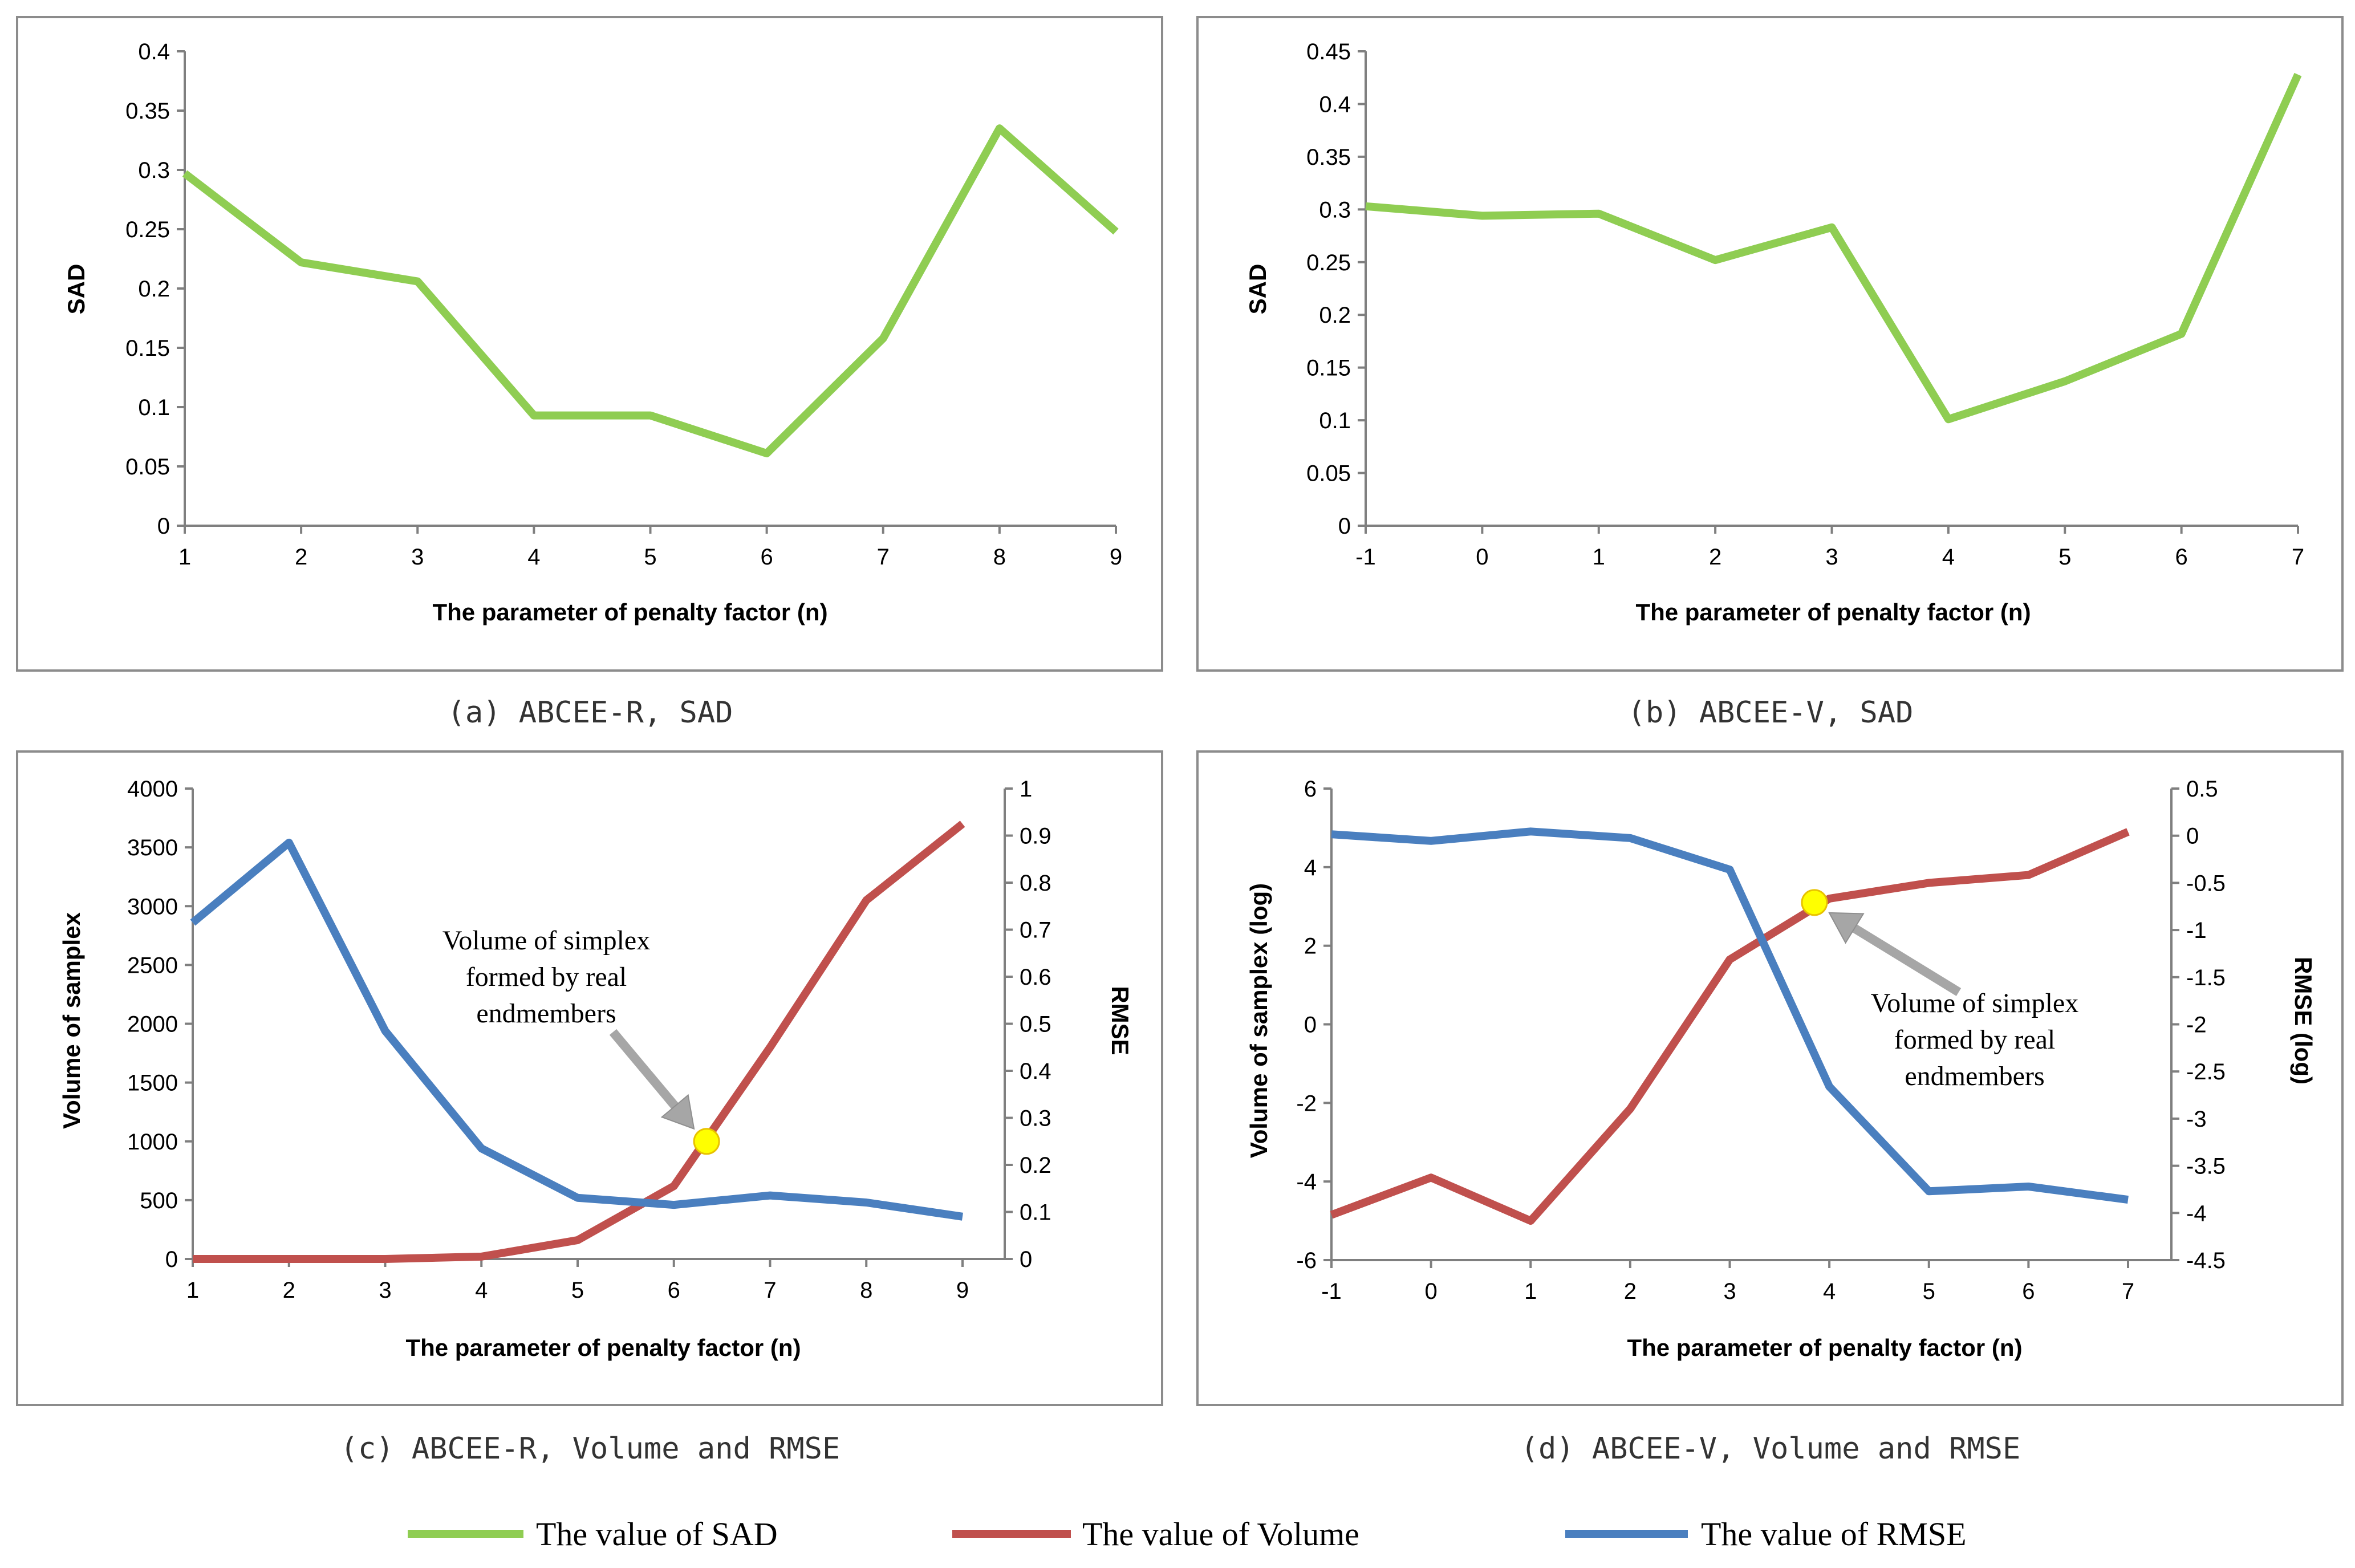 This screenshot has width=2355, height=1568. Describe the element at coordinates (657, 1534) in the screenshot. I see `legend-label-sad: The value of SAD` at that location.